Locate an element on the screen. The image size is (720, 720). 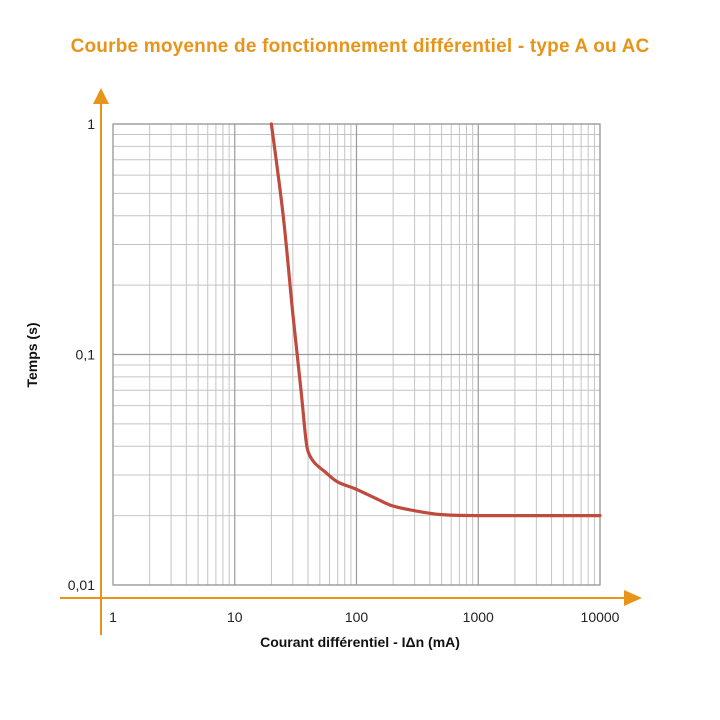
y-axis-arrowhead is located at coordinates (101, 96).